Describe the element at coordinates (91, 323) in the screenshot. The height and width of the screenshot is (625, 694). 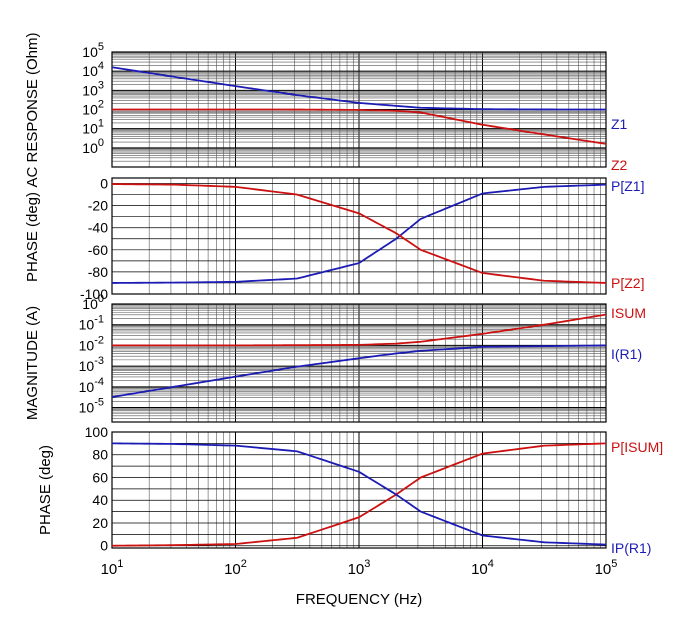
I see `y-tick-label: 10⁻¹` at that location.